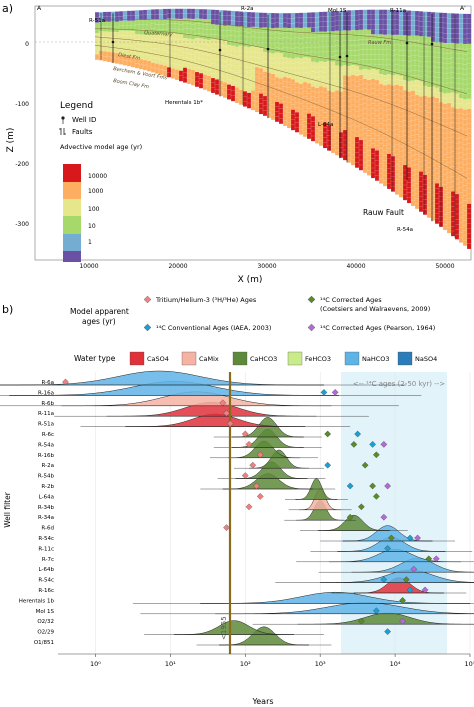  Describe the element at coordinates (311, 327) in the screenshot. I see `c14-pearson-marker-icon` at that location.